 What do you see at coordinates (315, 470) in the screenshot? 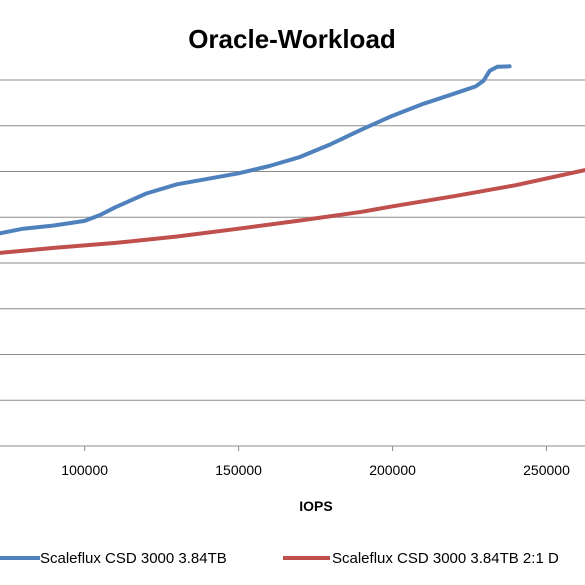
I see `x-tick-labels: 100000 150000 200000 250000` at bounding box center [315, 470].